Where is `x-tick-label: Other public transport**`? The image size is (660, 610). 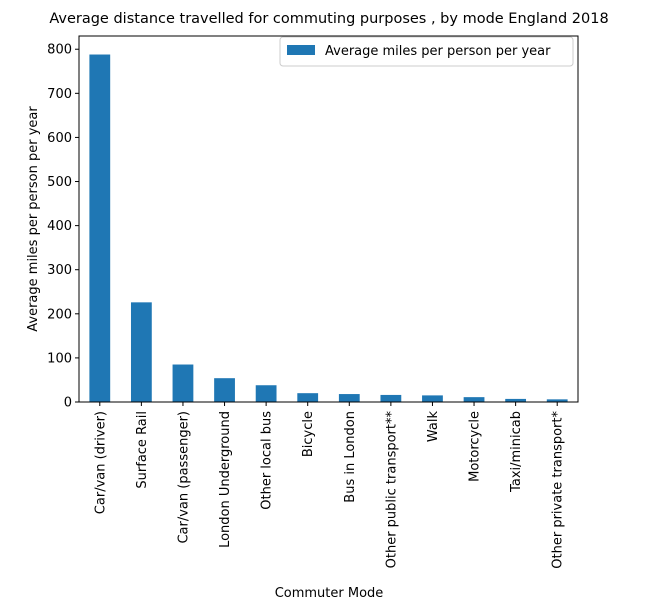 x-tick-label: Other public transport** is located at coordinates (391, 490).